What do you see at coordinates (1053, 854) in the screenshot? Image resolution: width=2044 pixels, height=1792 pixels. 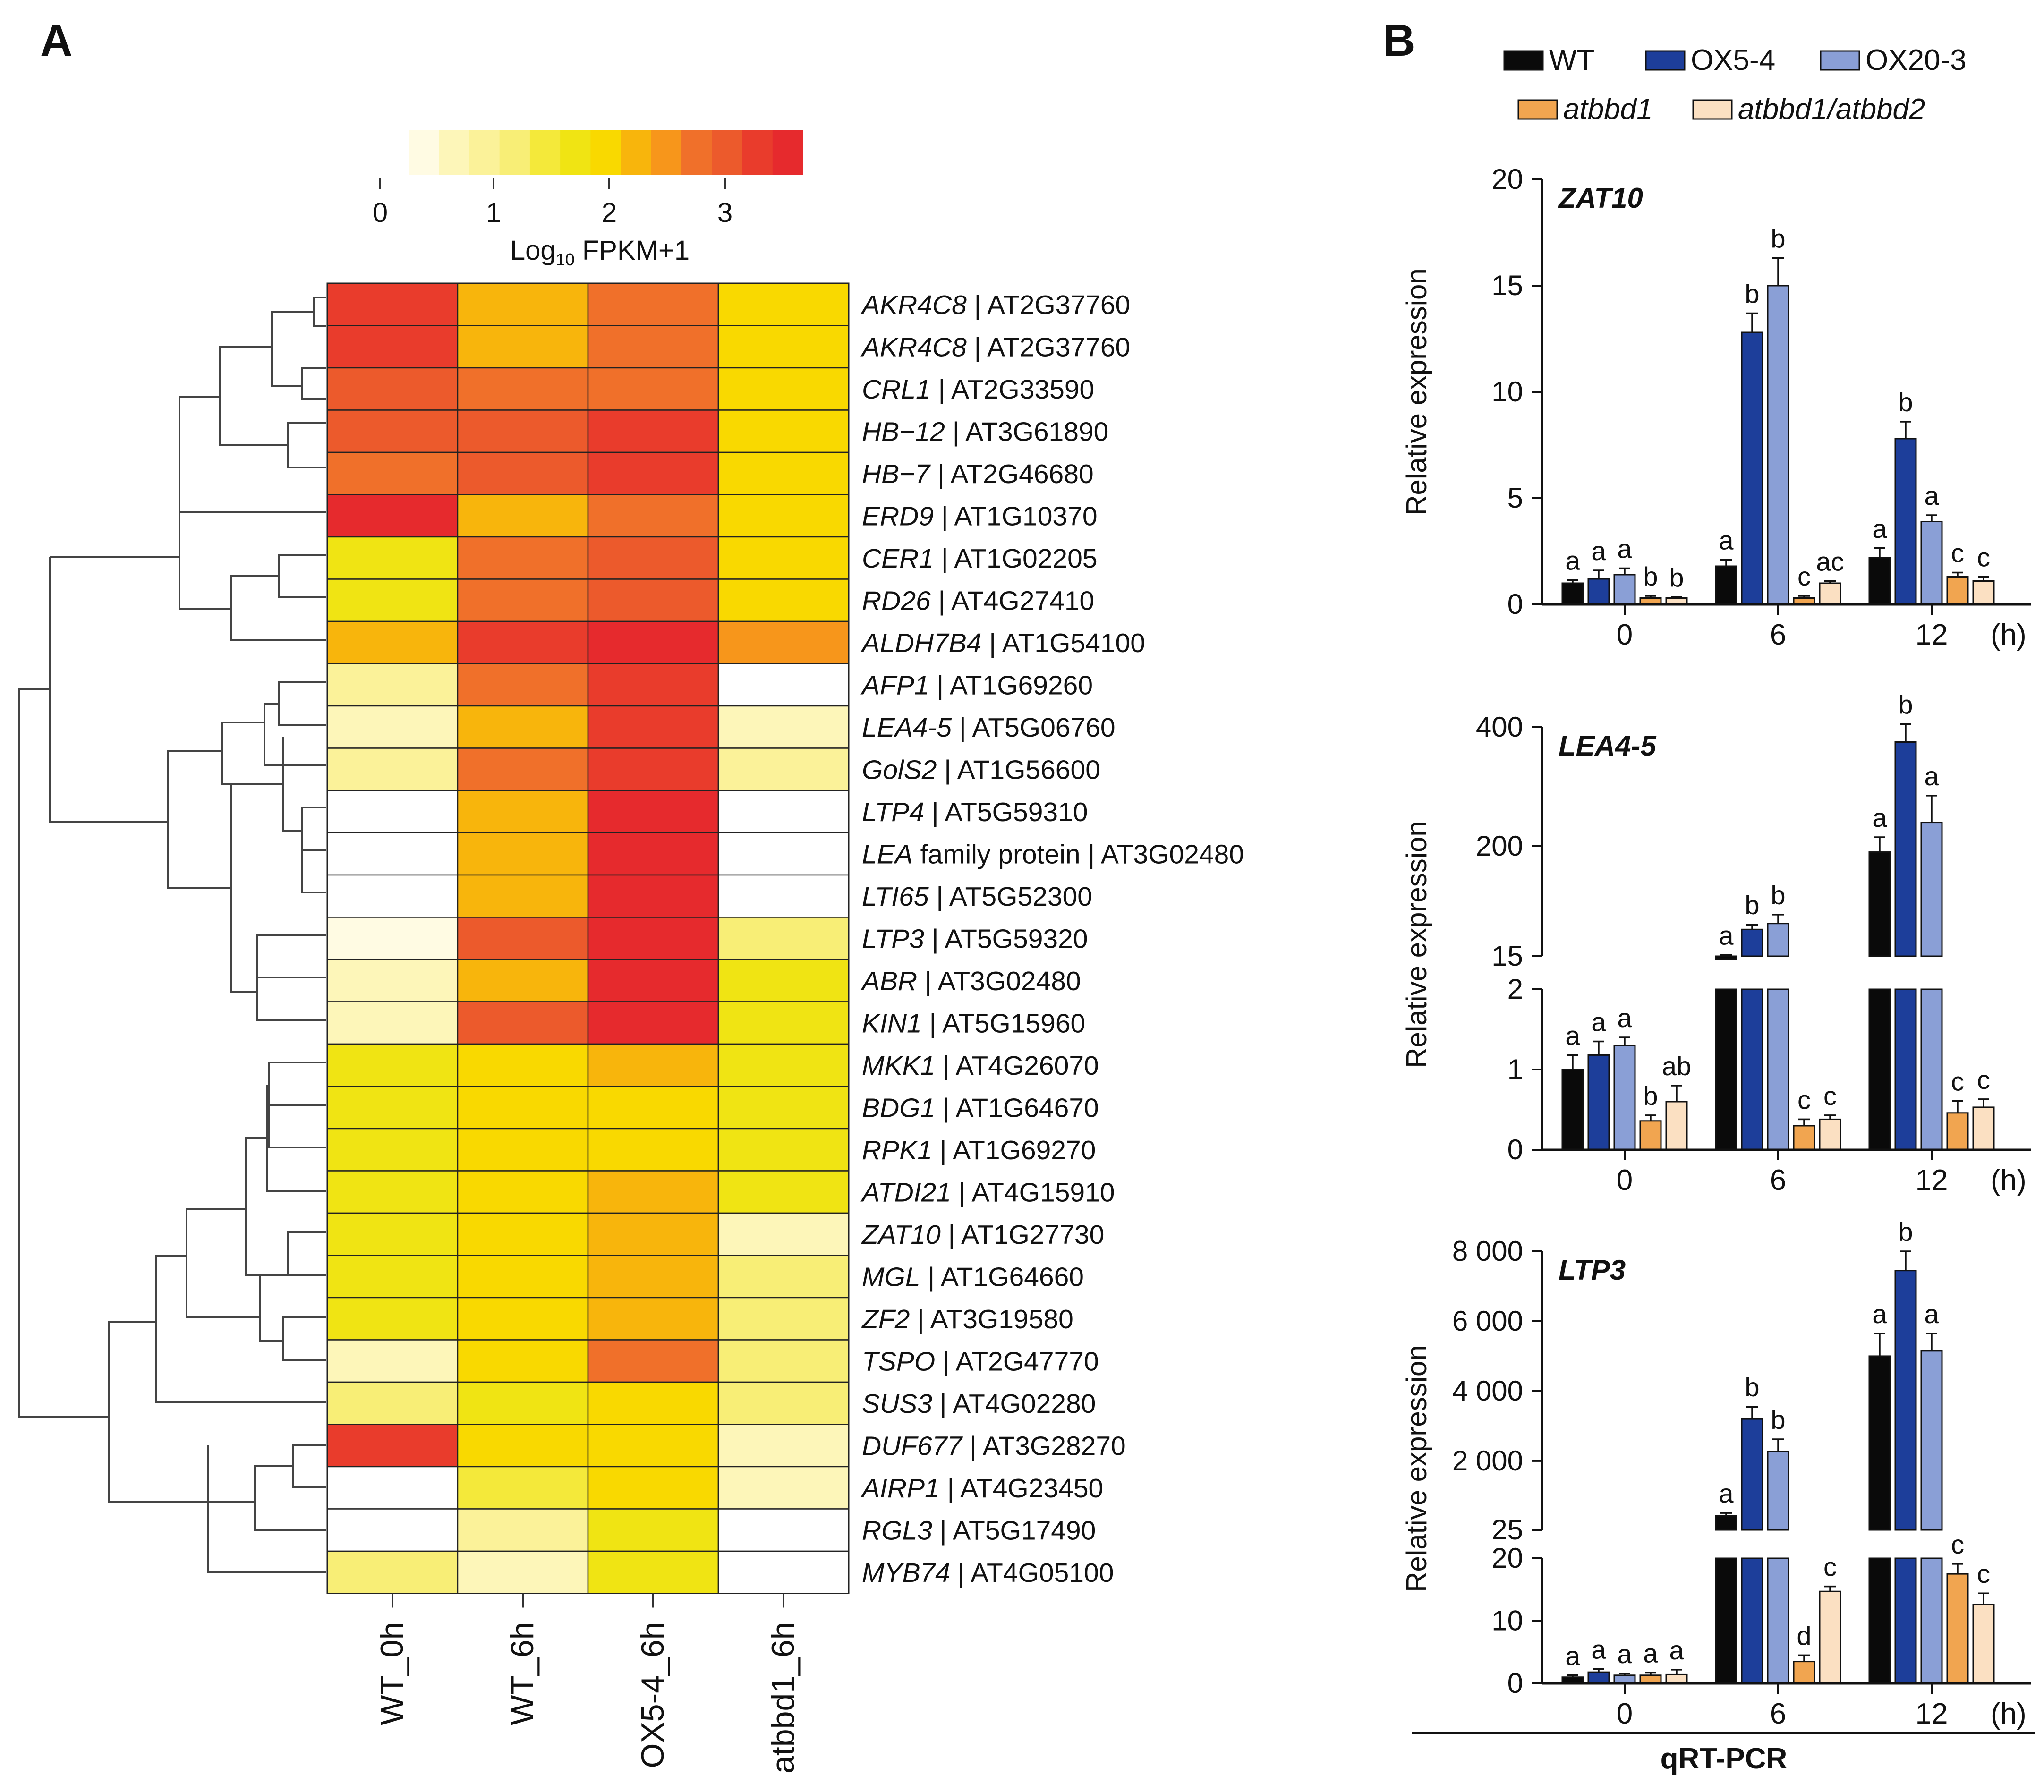 I see `heatmap-row-label: LEA family protein | AT3G02480` at bounding box center [1053, 854].